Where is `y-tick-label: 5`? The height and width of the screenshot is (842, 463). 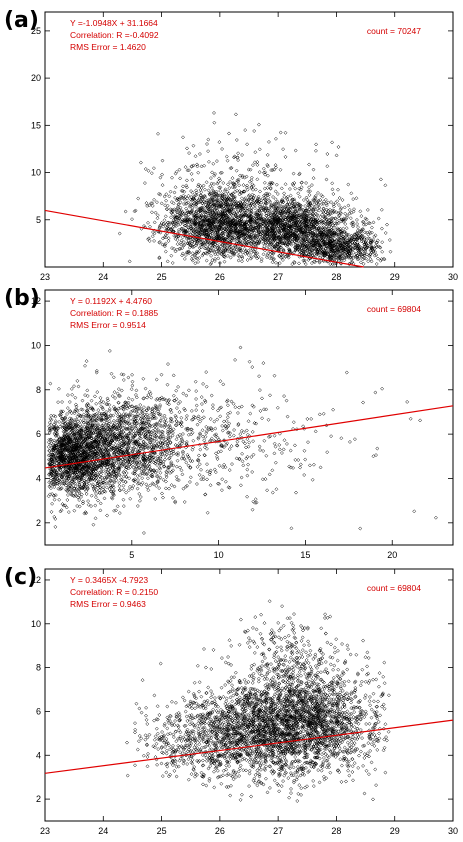
y-tick-label: 5 is located at coordinates (38, 220).